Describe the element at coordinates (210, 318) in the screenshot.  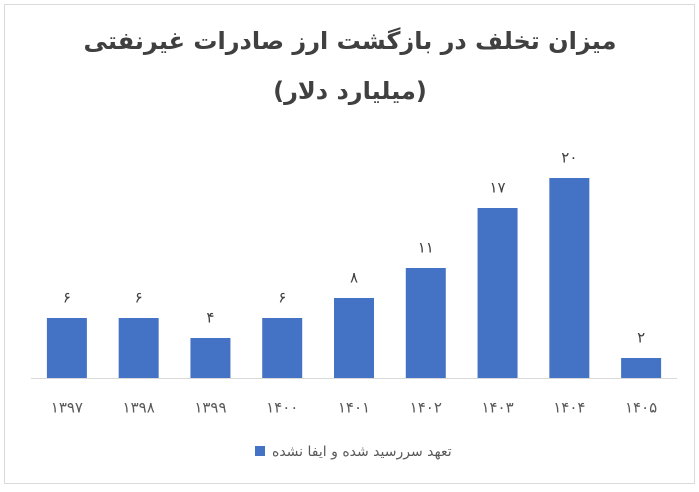
I see `data-label: ۴` at that location.